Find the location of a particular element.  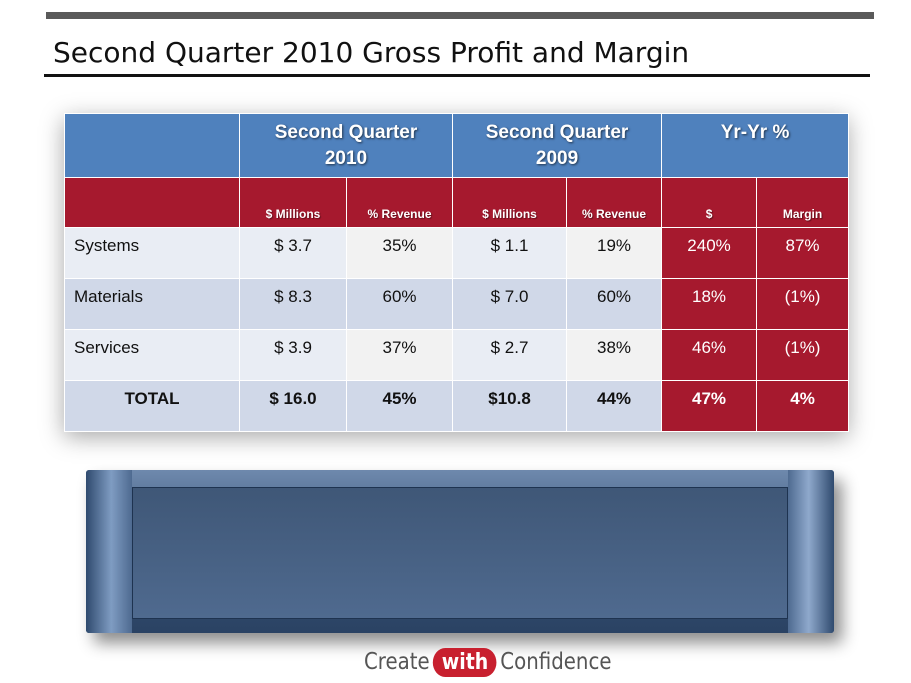

table-cell: 37% is located at coordinates (399, 355).